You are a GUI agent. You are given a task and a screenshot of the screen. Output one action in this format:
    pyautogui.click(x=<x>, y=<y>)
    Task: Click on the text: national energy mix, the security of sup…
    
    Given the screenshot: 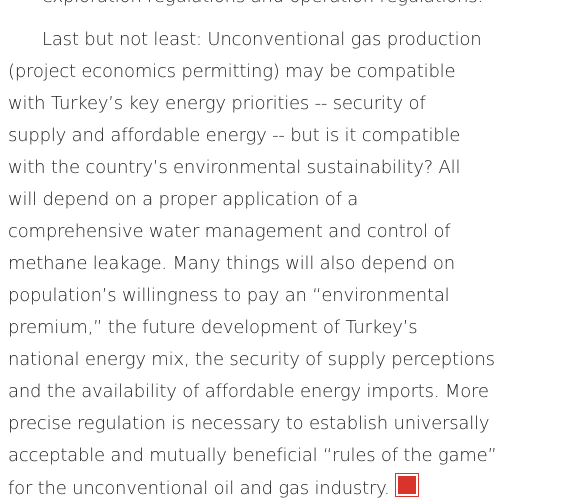 What is the action you would take?
    pyautogui.click(x=251, y=359)
    